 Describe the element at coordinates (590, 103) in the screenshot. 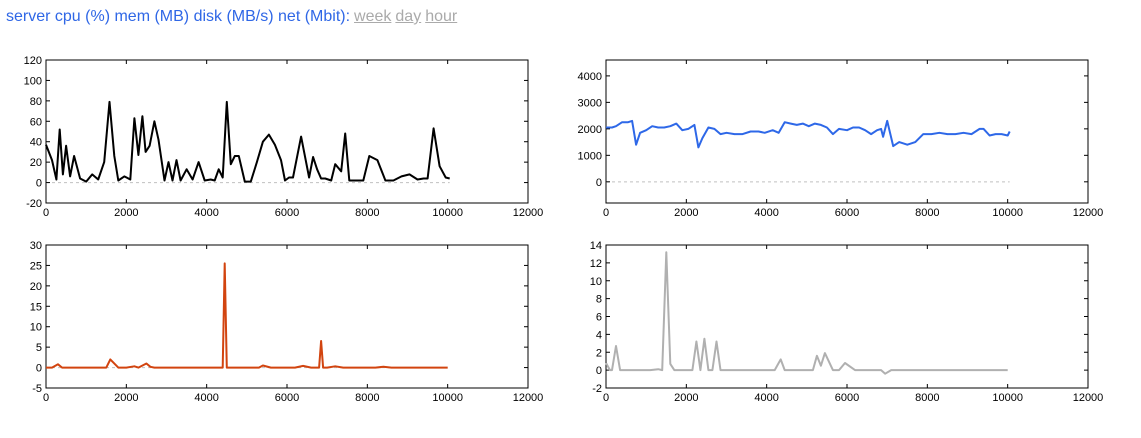

I see `y-tick-label: 3000` at that location.